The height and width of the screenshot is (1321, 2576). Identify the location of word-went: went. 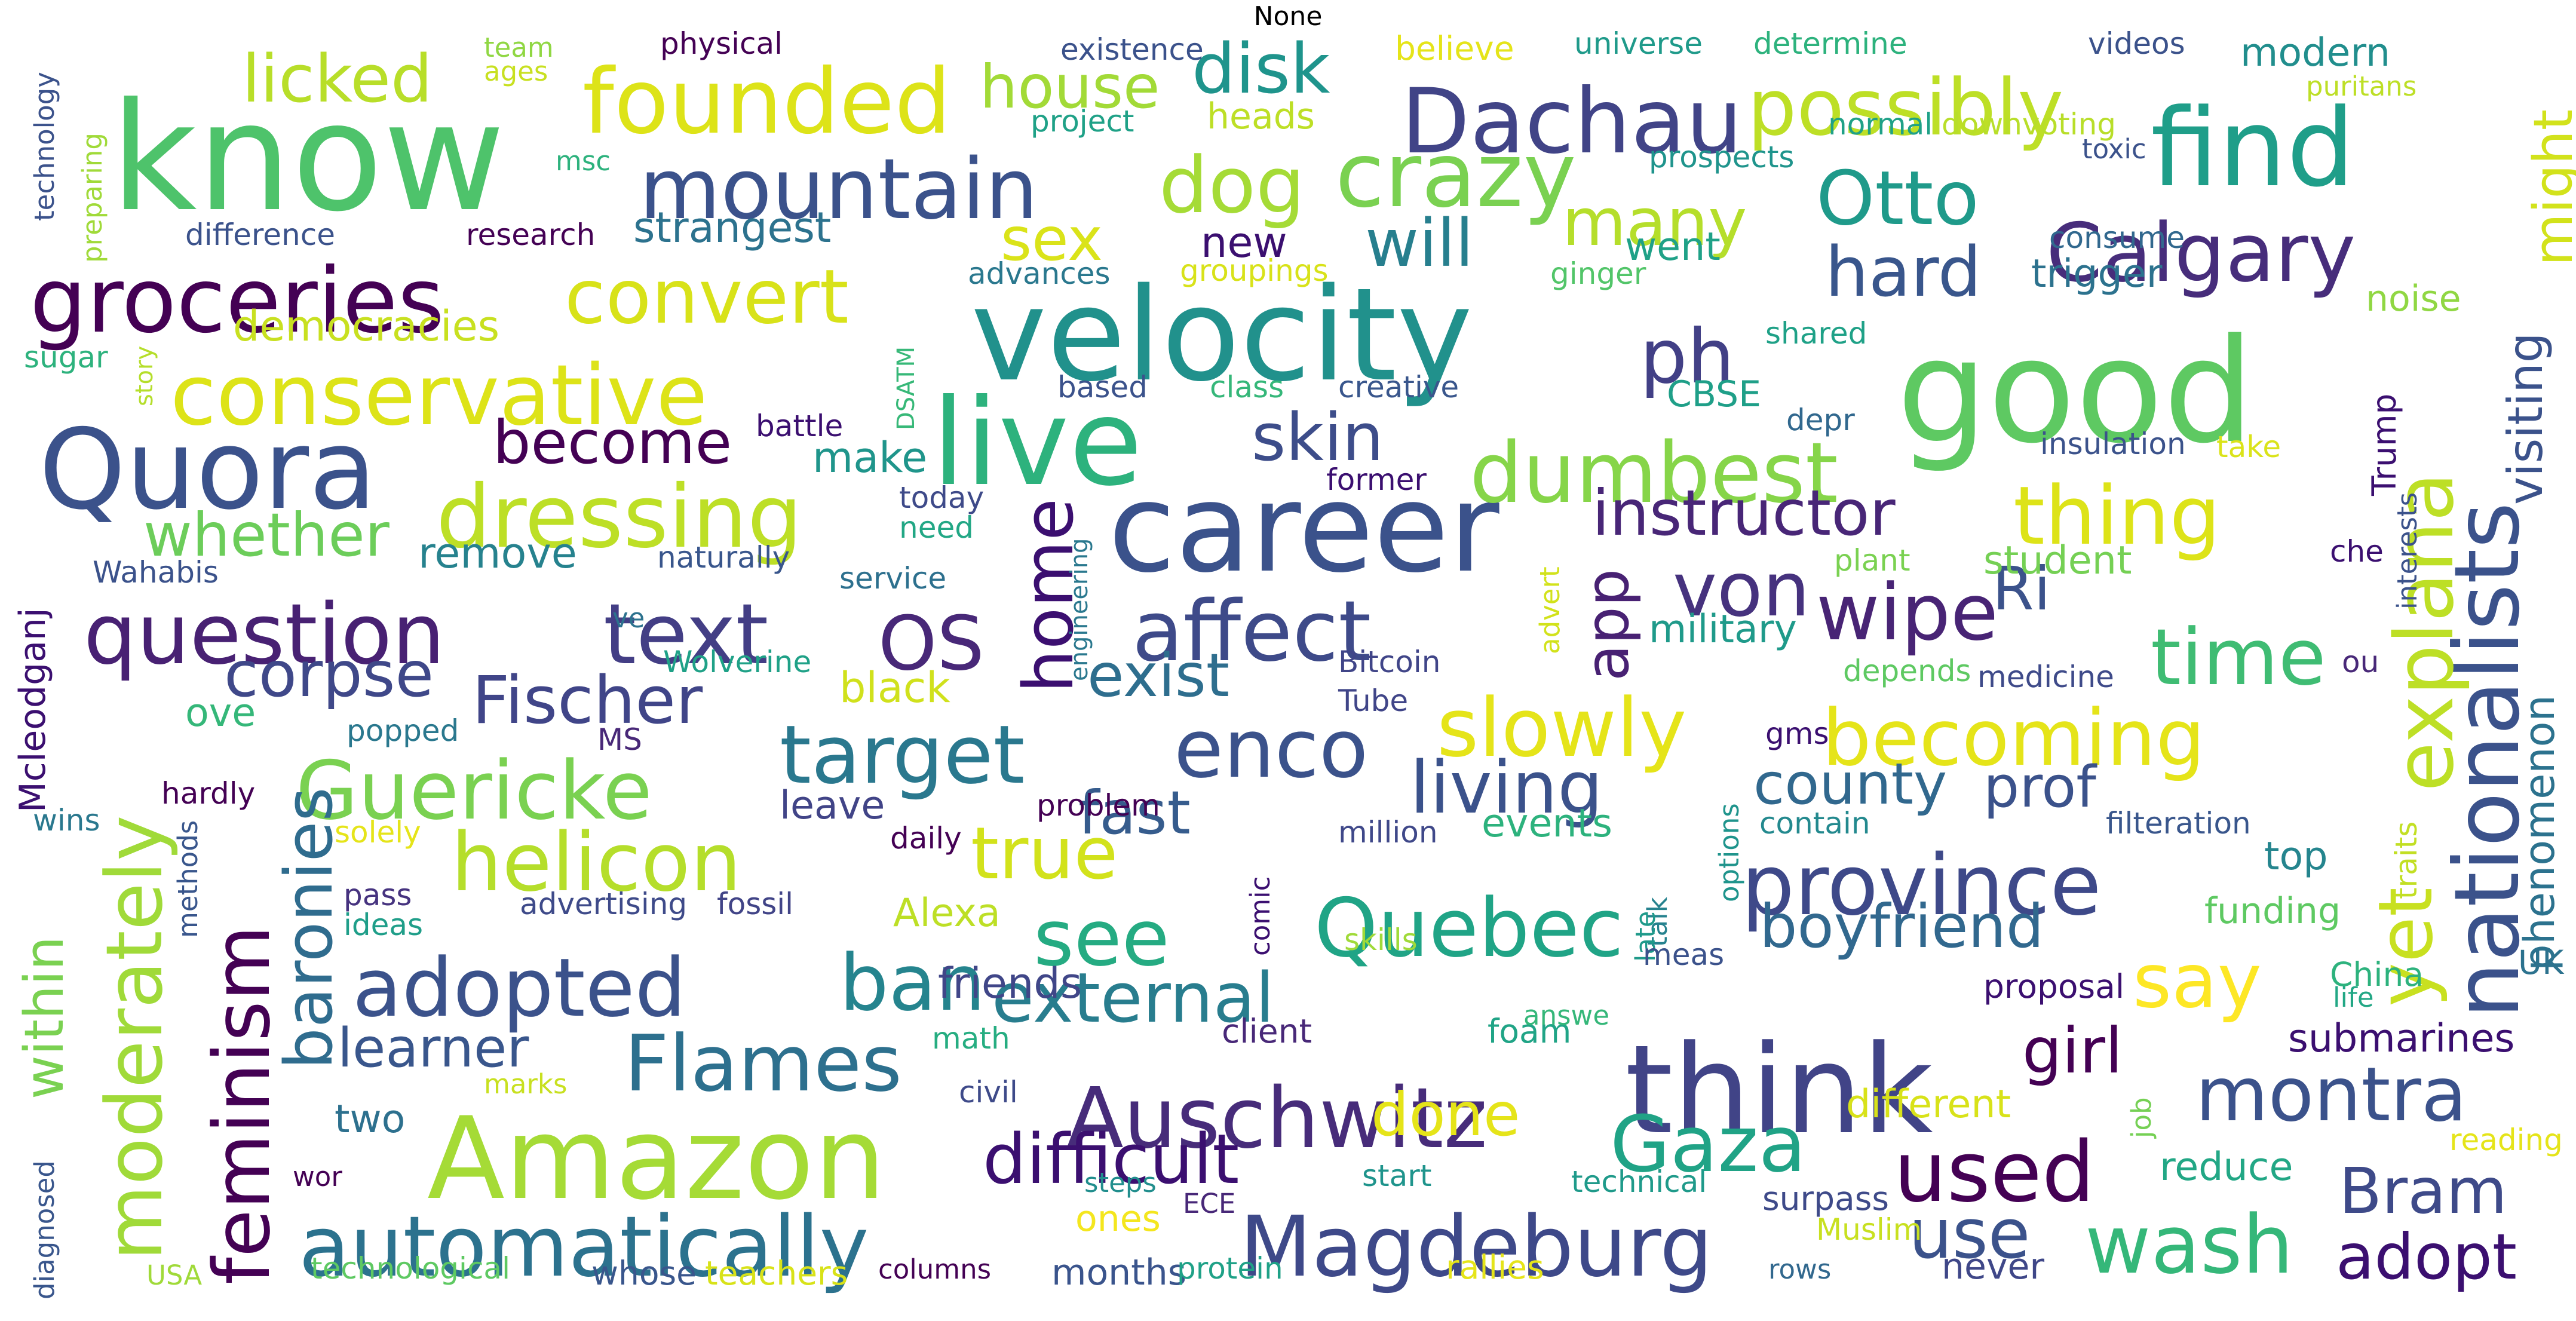
(1673, 247).